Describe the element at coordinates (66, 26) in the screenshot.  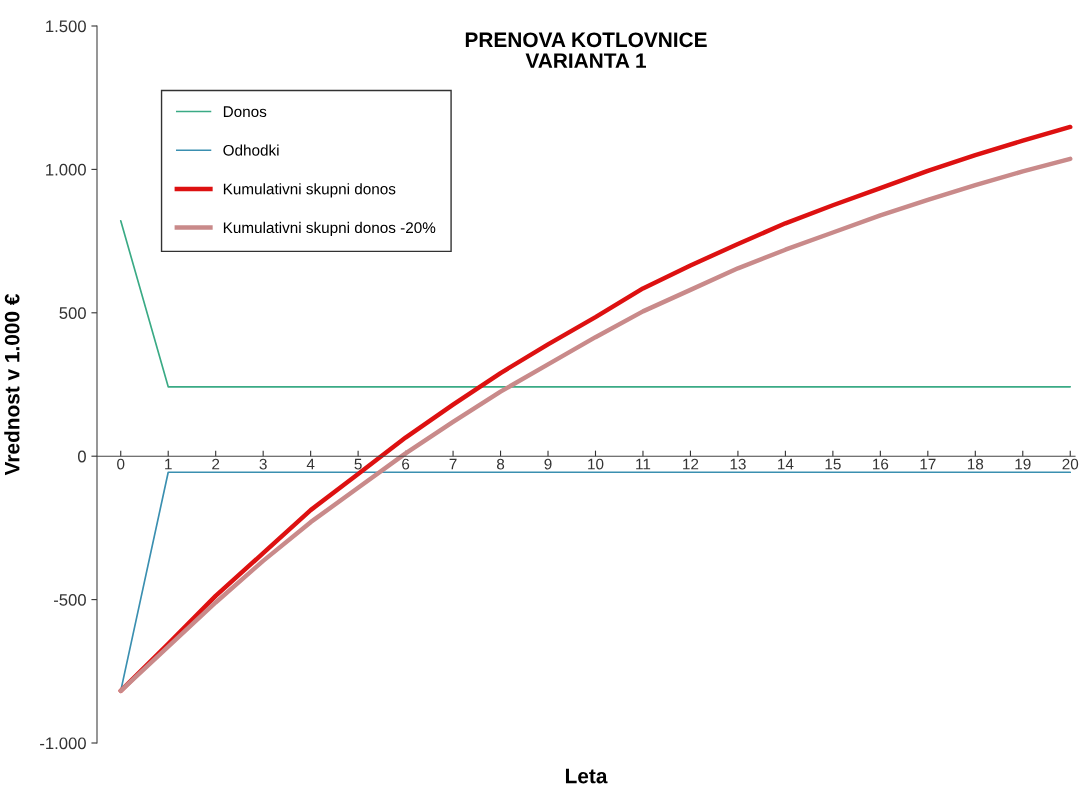
I see `y-tick-label: 1.500` at that location.